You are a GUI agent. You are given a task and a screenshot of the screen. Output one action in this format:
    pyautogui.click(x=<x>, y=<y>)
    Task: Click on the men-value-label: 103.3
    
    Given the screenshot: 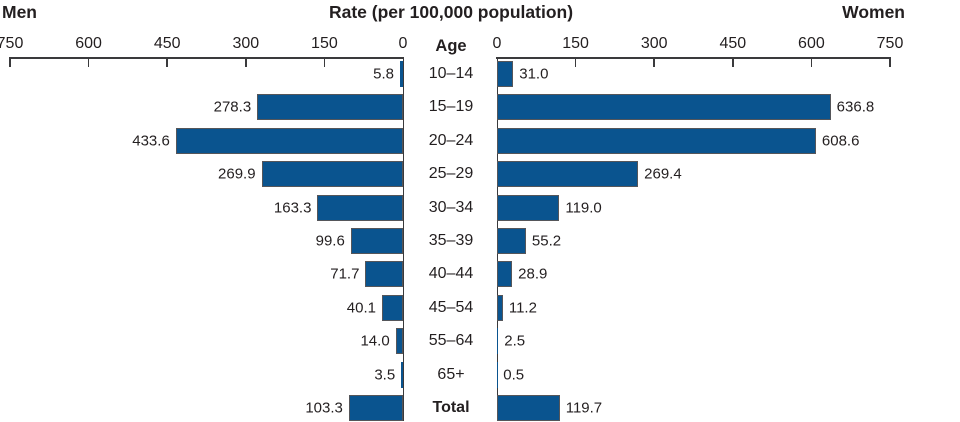 What is the action you would take?
    pyautogui.click(x=324, y=408)
    